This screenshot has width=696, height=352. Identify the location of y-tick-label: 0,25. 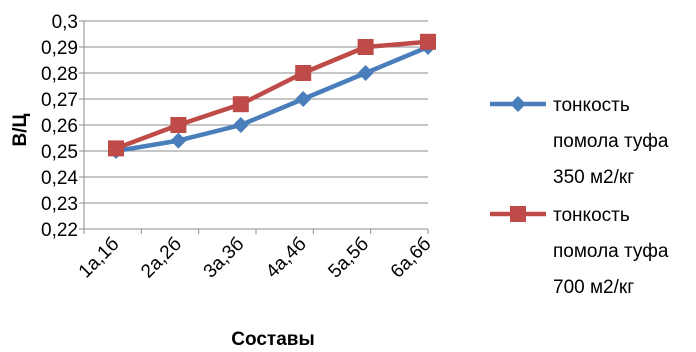
(59, 152).